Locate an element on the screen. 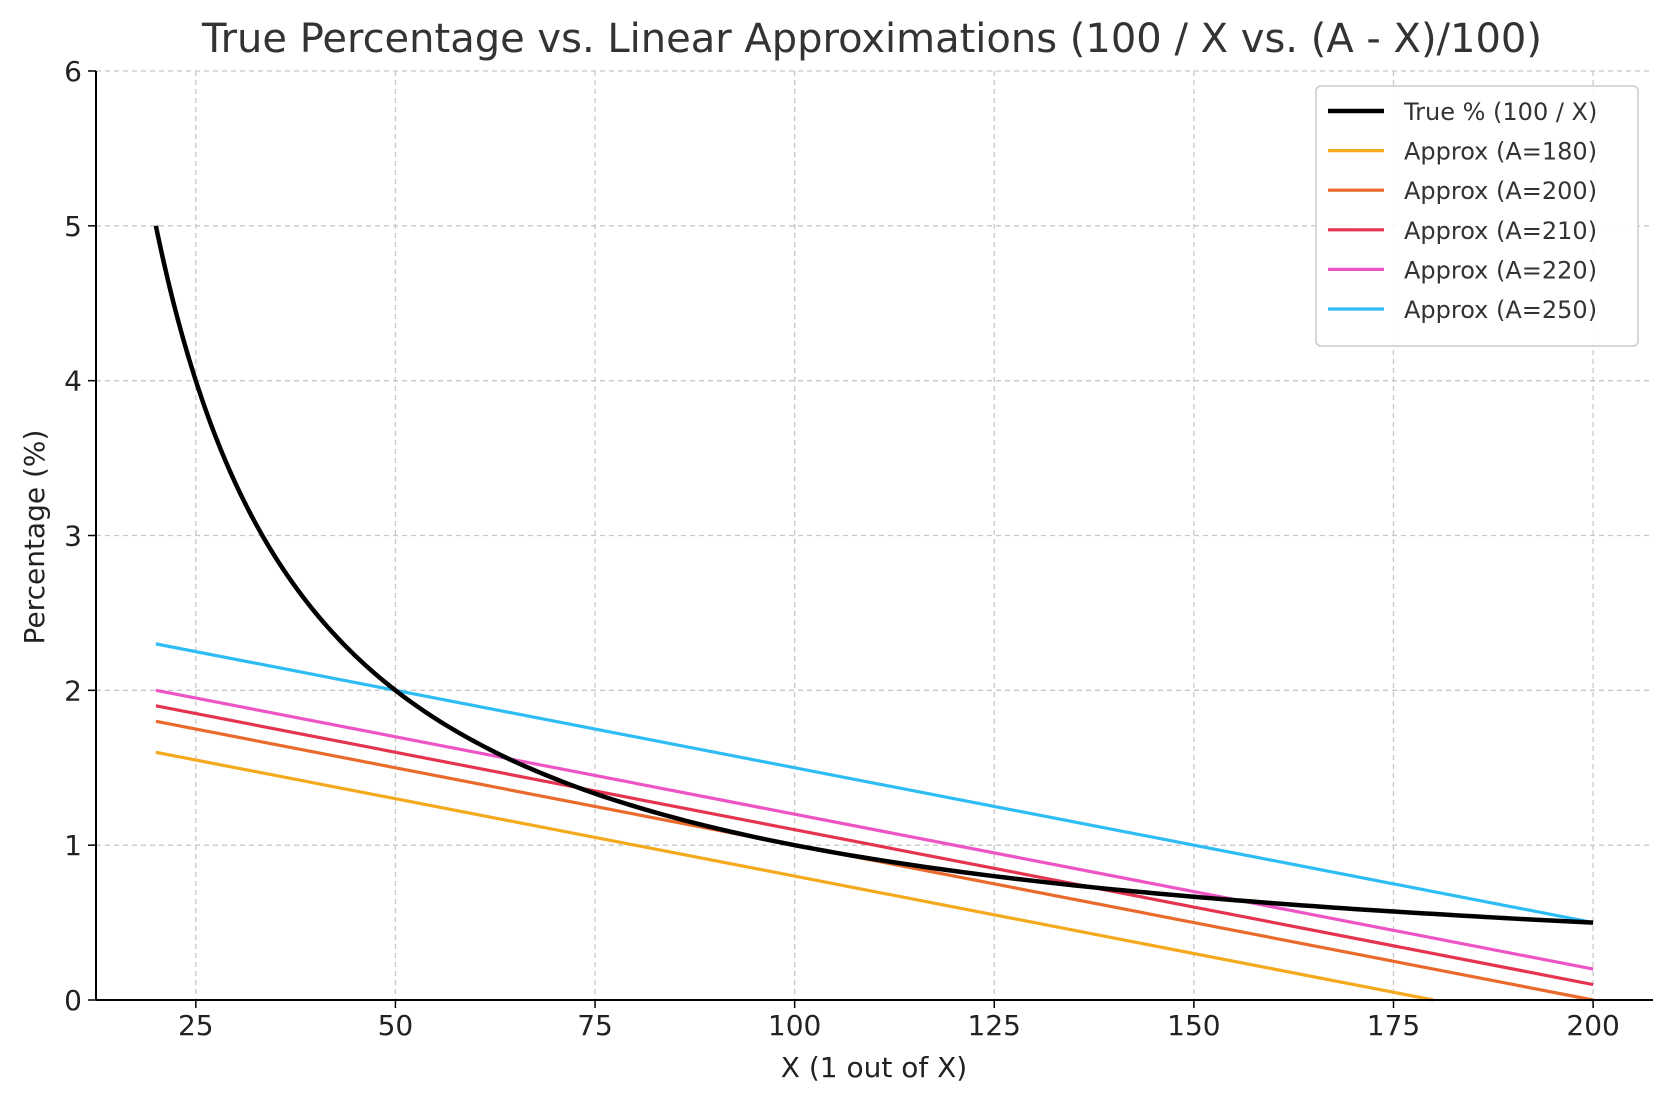 This screenshot has height=1101, width=1665. x-tick-label: 175 is located at coordinates (1393, 1025).